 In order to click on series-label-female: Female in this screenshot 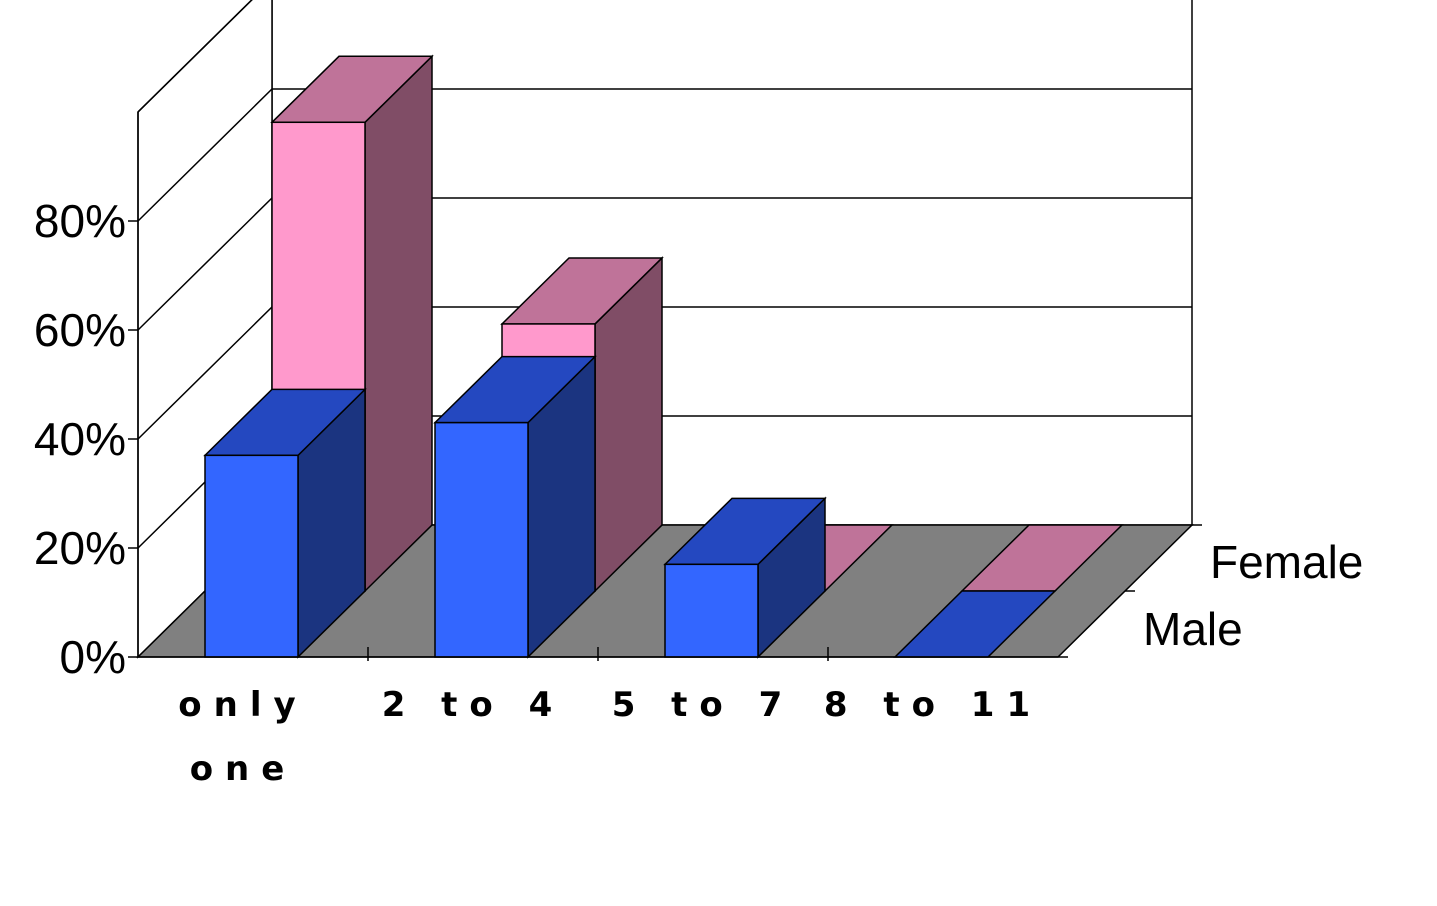, I will do `click(1286, 562)`.